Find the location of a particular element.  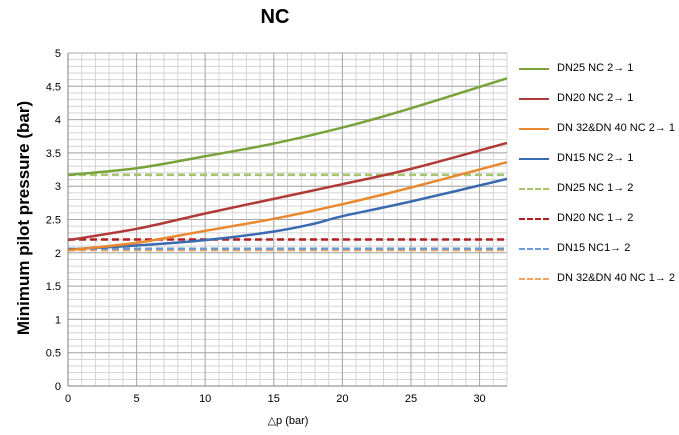

y-tick-label: 3.5 is located at coordinates (53, 154).